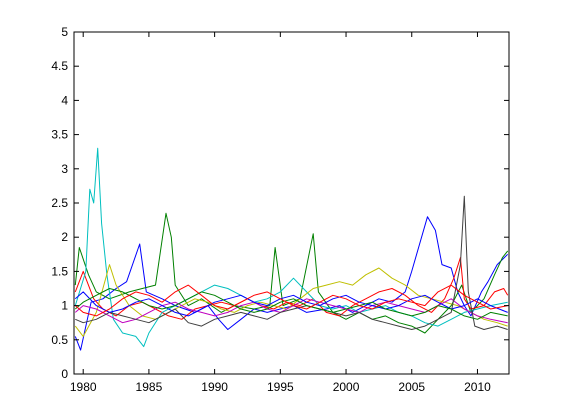 This screenshot has width=561, height=420. Describe the element at coordinates (59, 271) in the screenshot. I see `y-tick-label: 1.5` at that location.